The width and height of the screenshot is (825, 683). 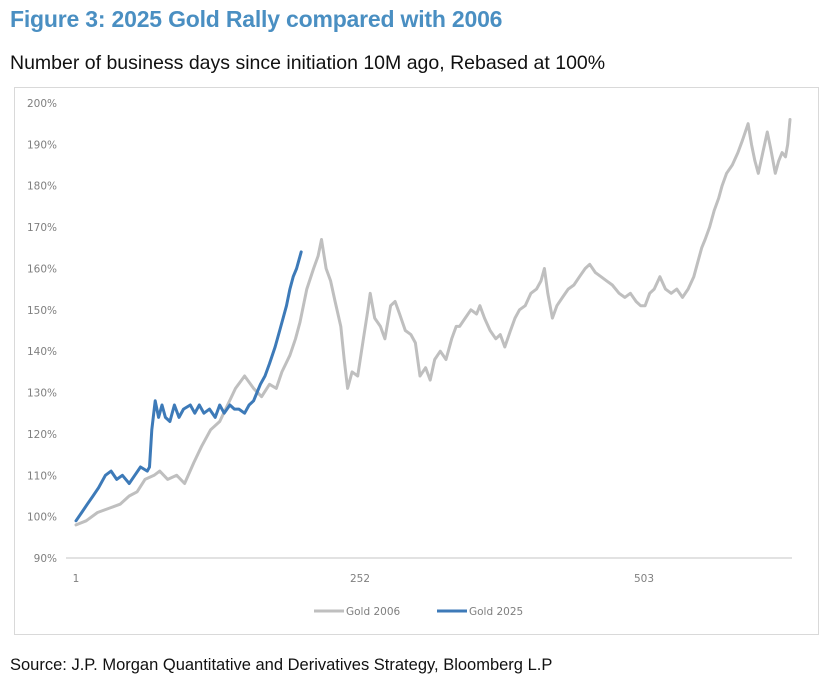 What do you see at coordinates (360, 579) in the screenshot?
I see `x-tick-label: 252` at bounding box center [360, 579].